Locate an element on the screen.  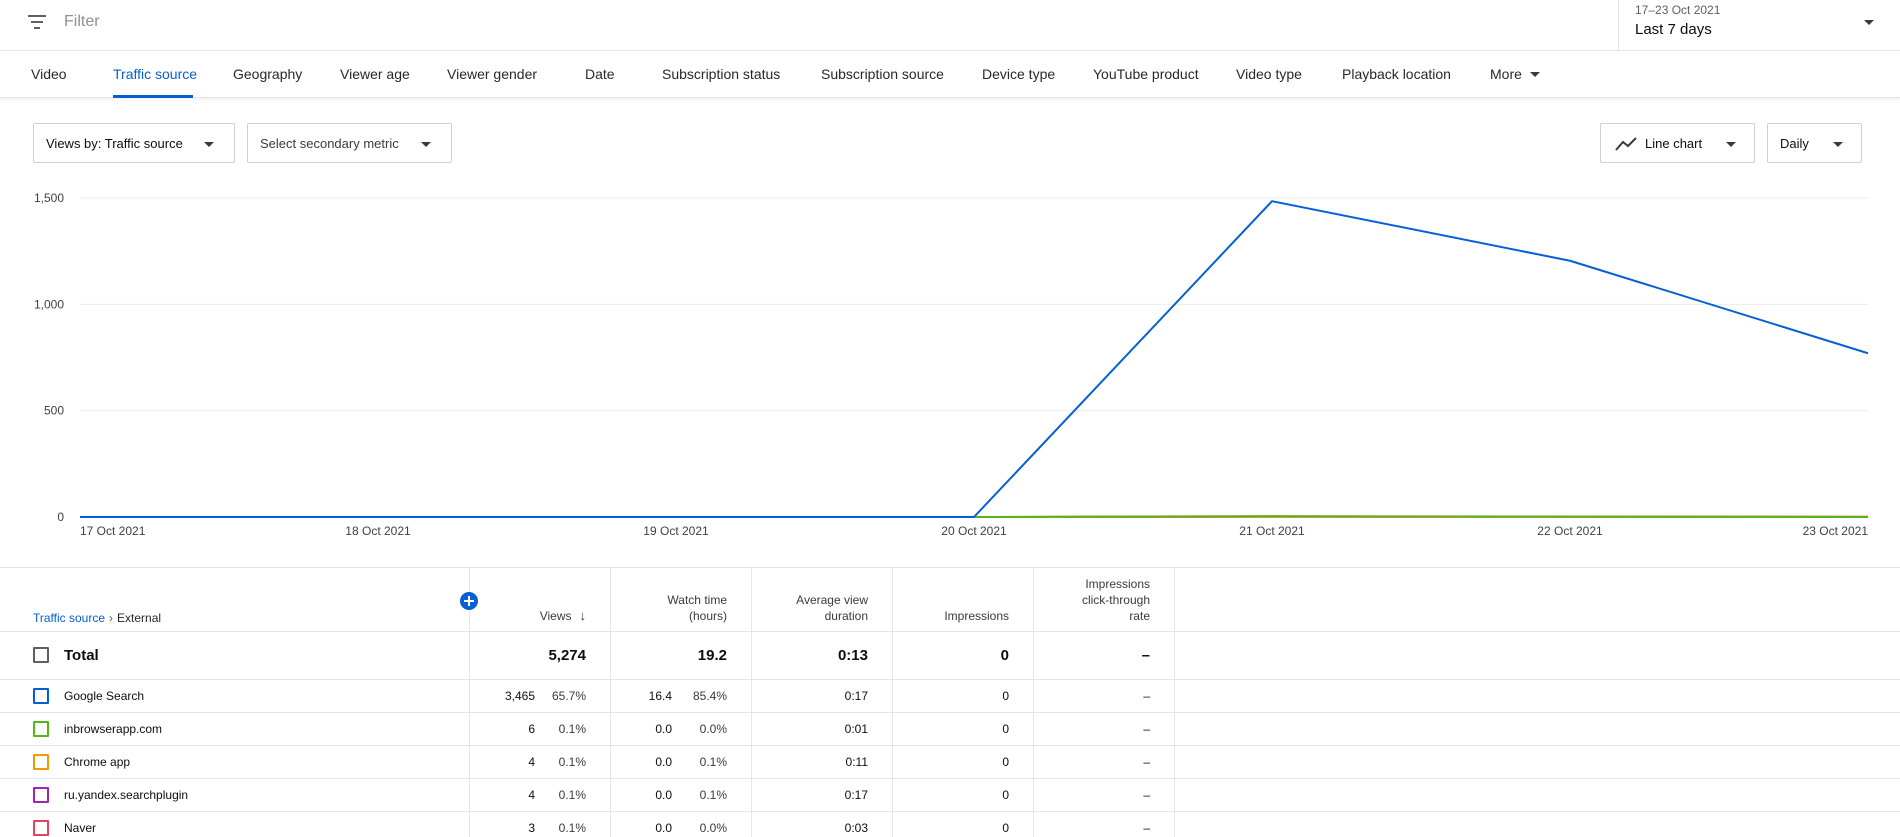
filter-bar: Filter 17–23 Oct 2021 Last 7 days is located at coordinates (950, 25).